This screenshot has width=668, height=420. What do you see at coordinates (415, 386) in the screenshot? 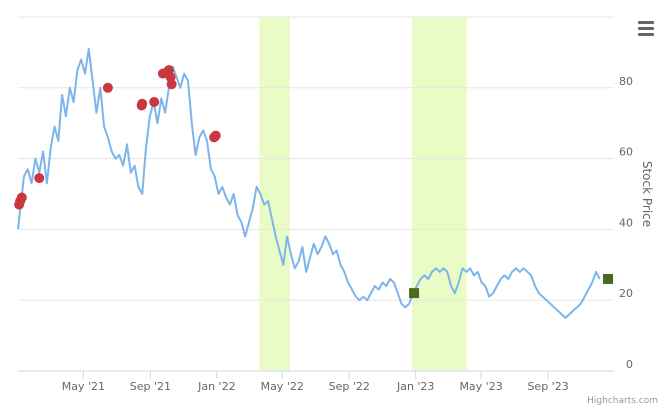
I see `x-tick-label: Jan '23` at bounding box center [415, 386].